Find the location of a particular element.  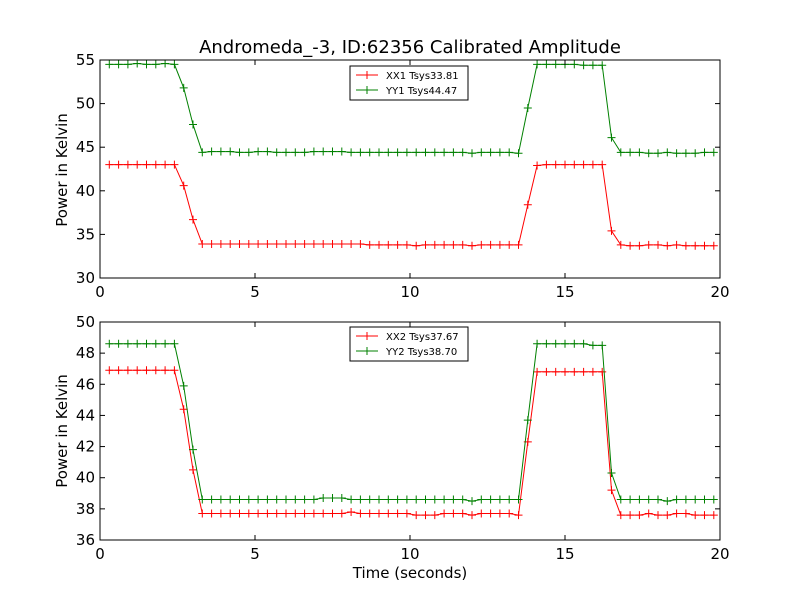

y-tick-label: 44 is located at coordinates (85, 415).